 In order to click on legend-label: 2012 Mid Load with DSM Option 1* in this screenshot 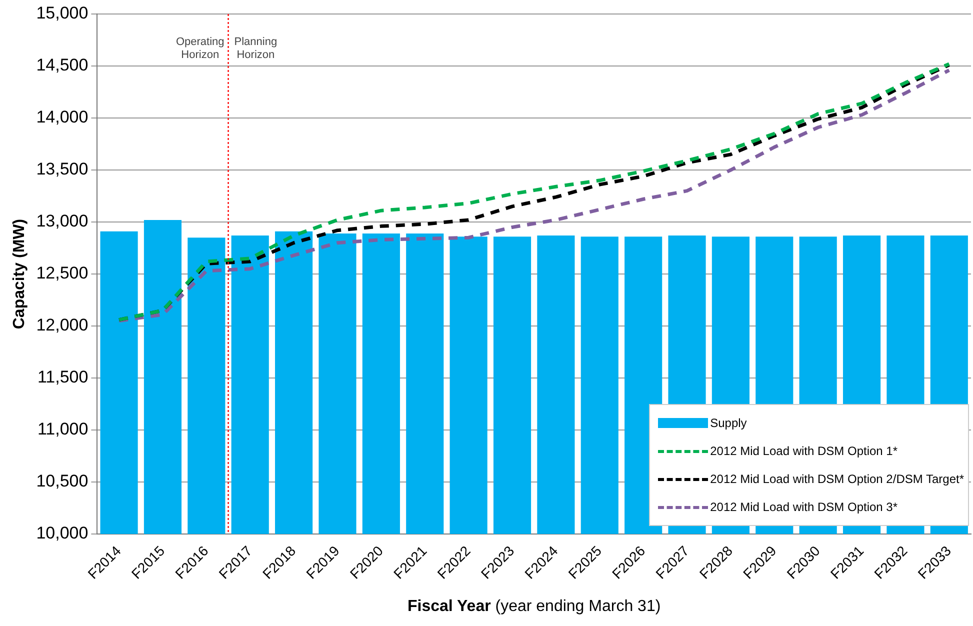, I will do `click(804, 451)`.